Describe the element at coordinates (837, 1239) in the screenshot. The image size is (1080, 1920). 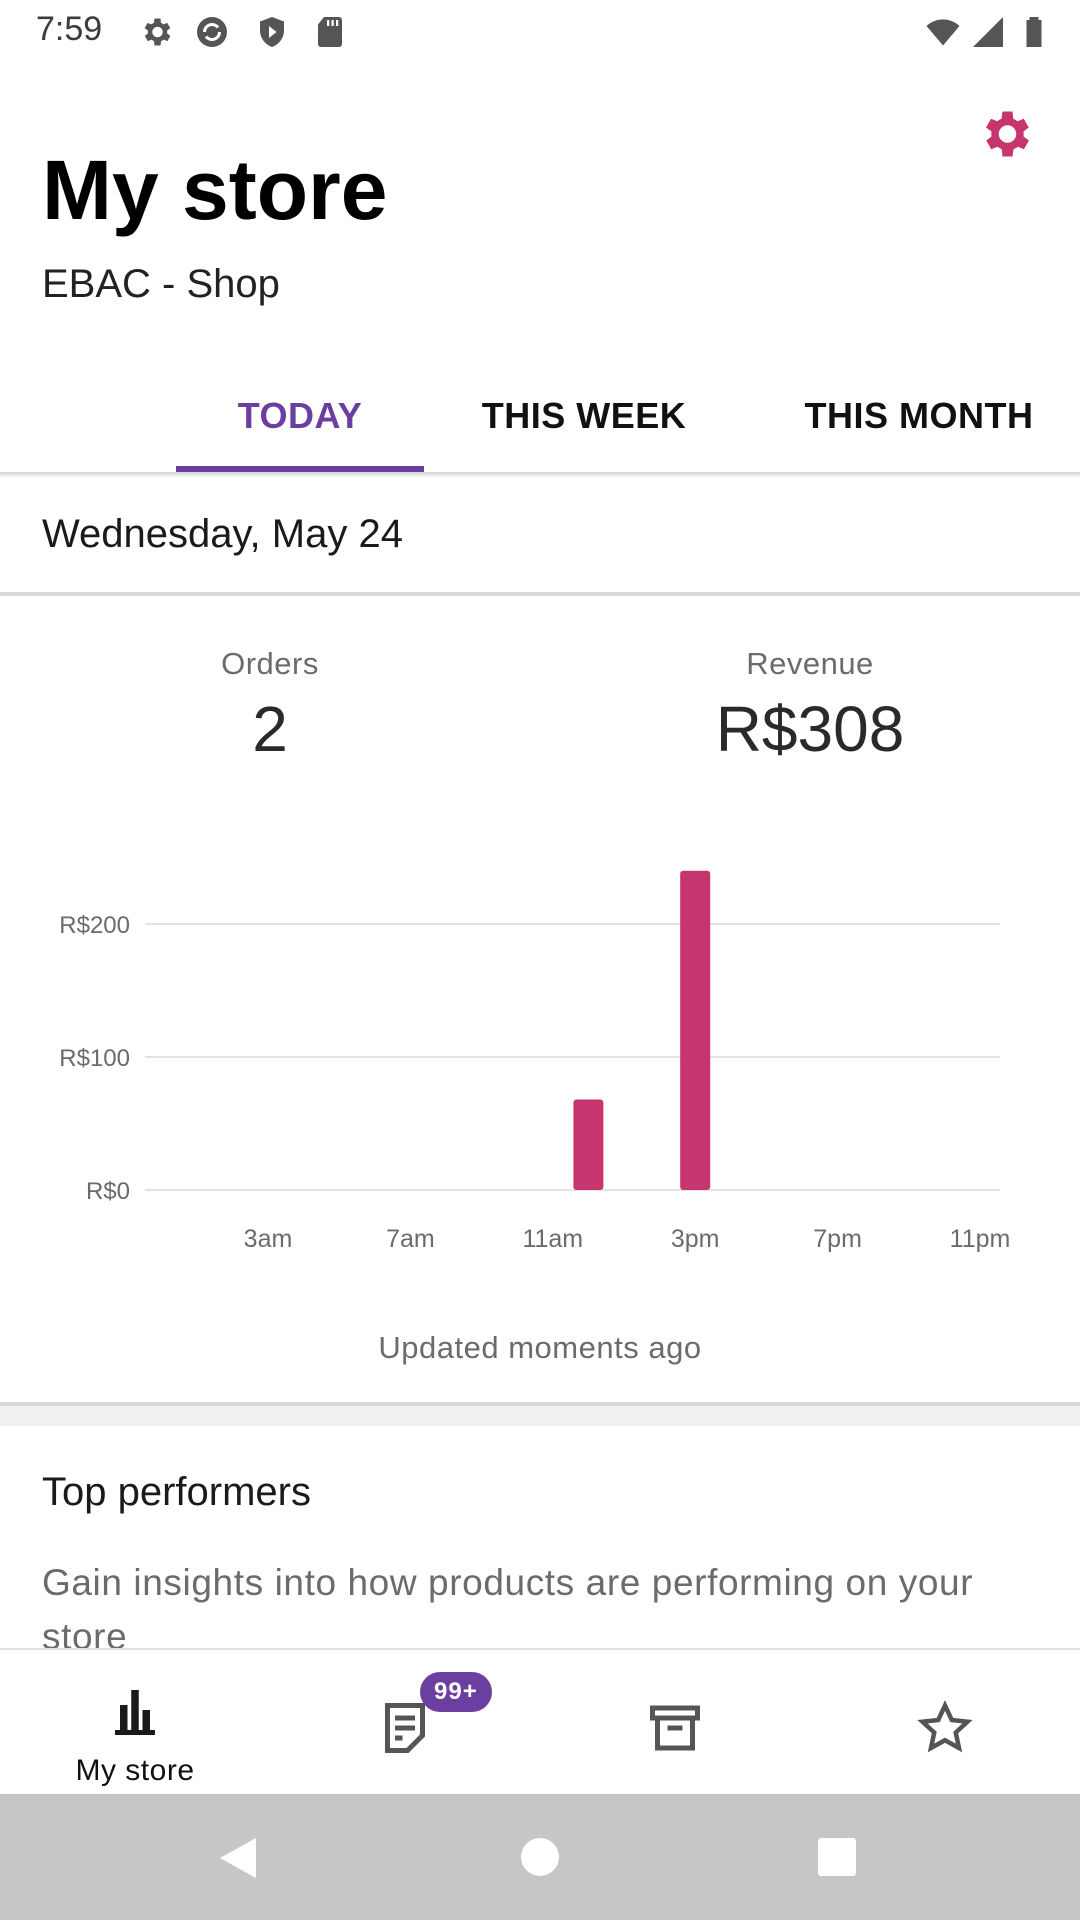
I see `x-tick-label: 7pm` at that location.